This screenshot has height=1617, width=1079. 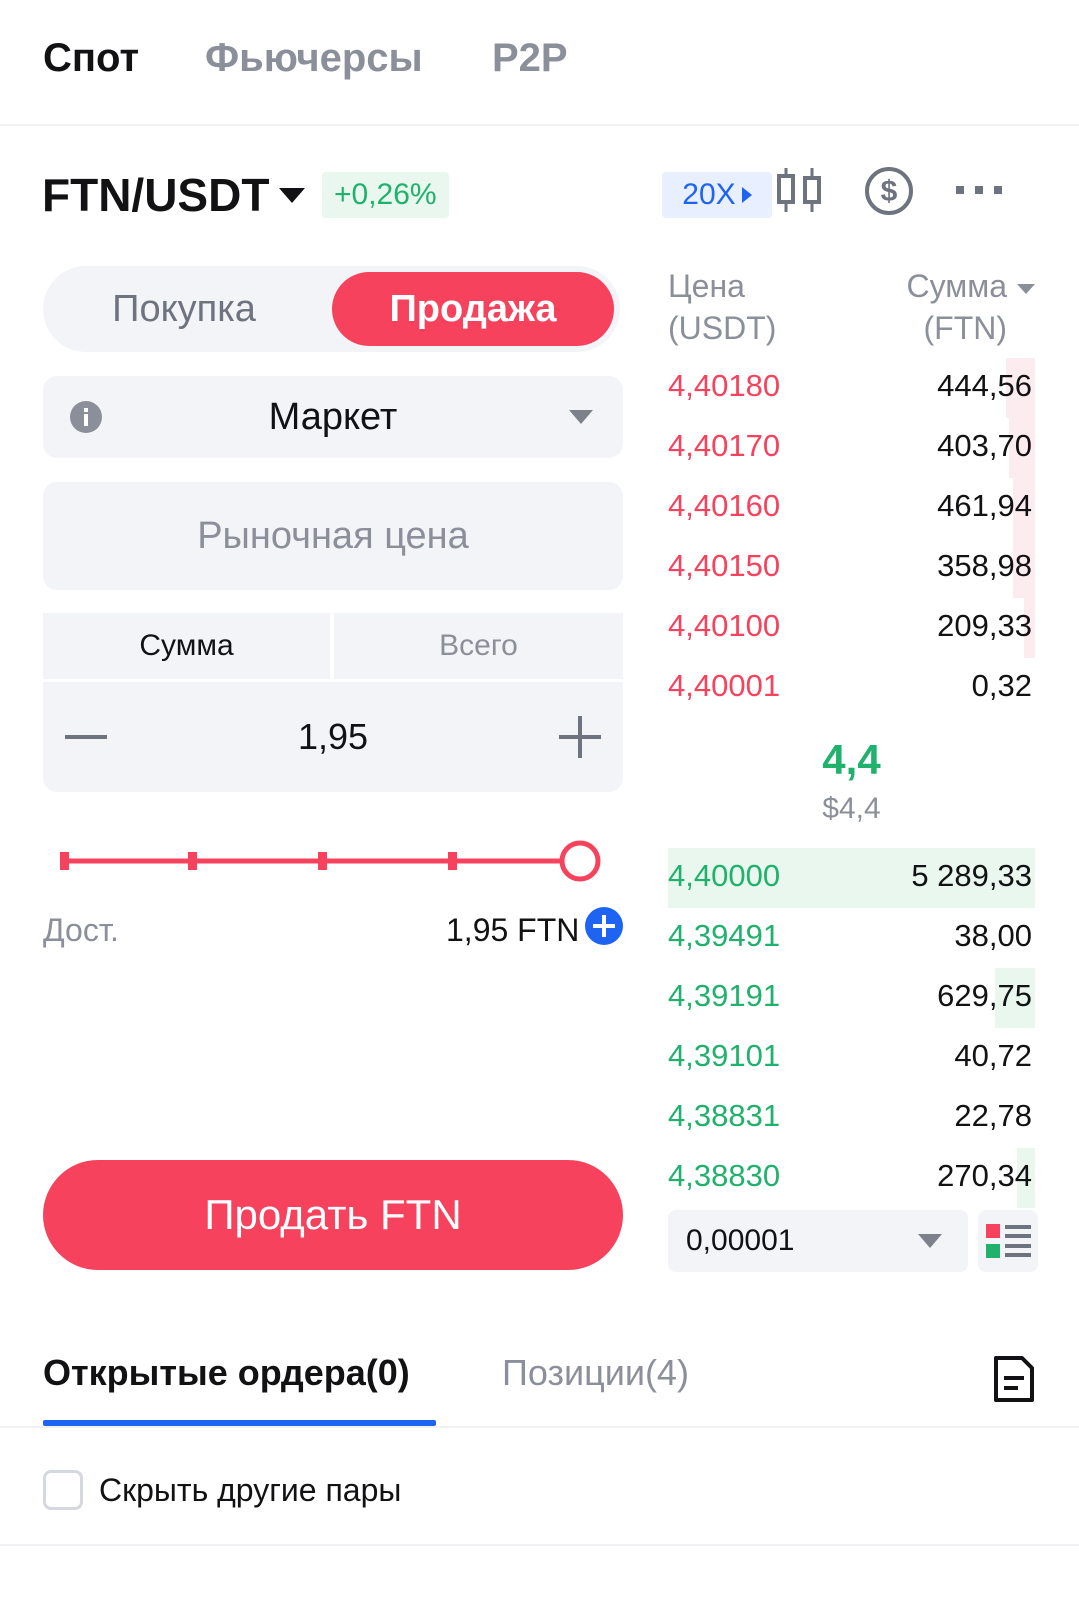 I want to click on bid-row: 4,39491 38,00, so click(x=850, y=935).